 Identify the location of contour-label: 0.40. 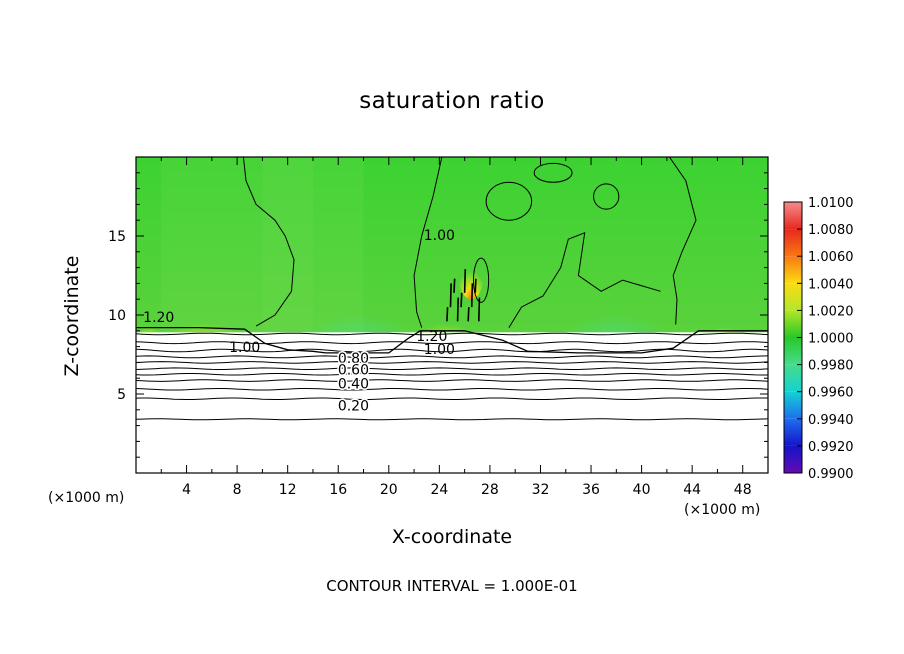
(353, 385).